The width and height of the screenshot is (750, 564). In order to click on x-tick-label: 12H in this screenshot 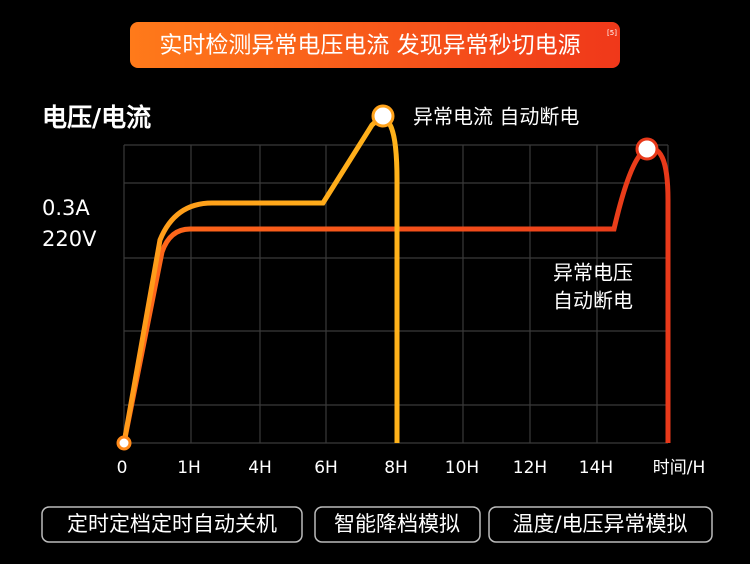, I will do `click(530, 468)`.